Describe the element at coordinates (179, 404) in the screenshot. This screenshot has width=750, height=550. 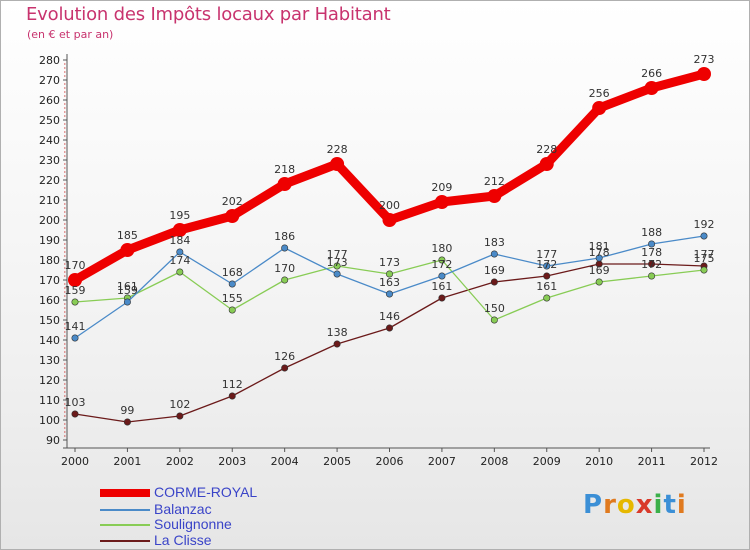
I see `data-label: 102` at that location.